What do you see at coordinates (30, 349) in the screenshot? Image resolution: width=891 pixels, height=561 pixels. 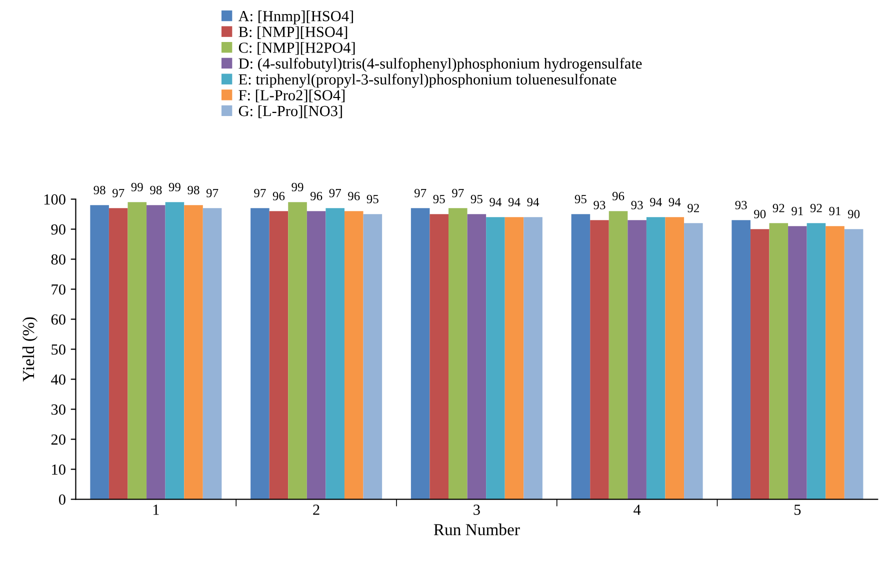 I see `y-axis-title: Yield (%)` at bounding box center [30, 349].